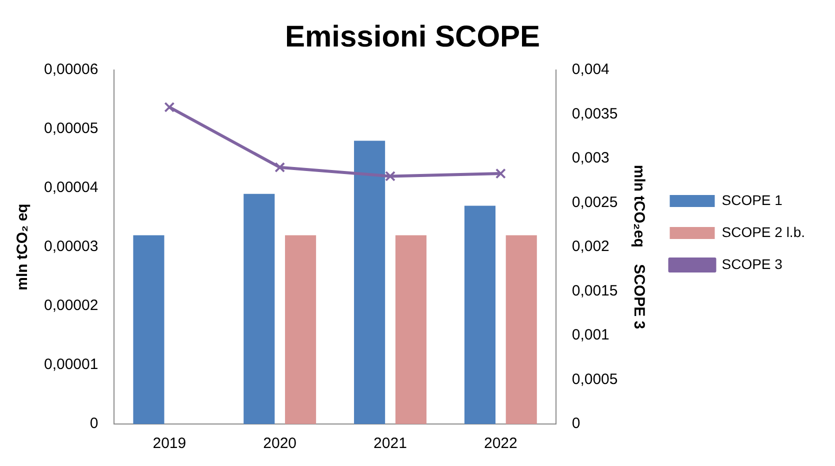  What do you see at coordinates (280, 443) in the screenshot?
I see `x-tick-label: 2020` at bounding box center [280, 443].